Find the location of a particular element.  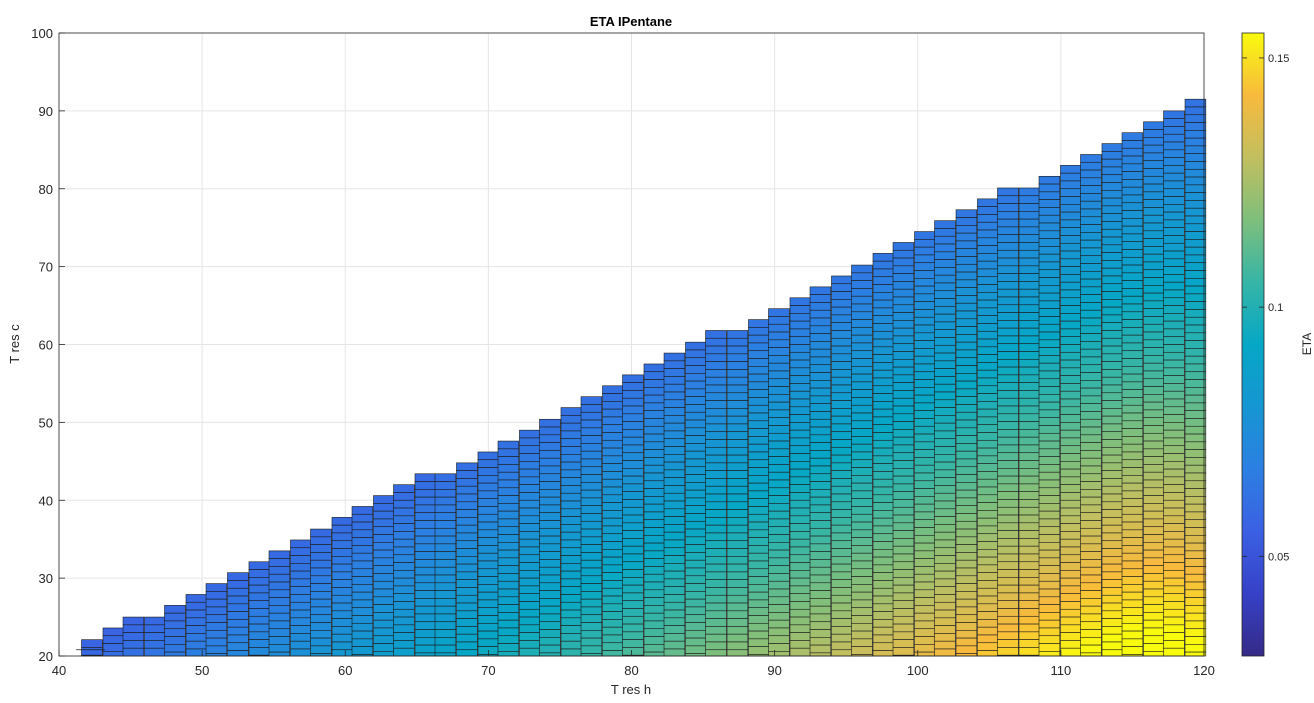

x-tick-label: 80 is located at coordinates (631, 670).